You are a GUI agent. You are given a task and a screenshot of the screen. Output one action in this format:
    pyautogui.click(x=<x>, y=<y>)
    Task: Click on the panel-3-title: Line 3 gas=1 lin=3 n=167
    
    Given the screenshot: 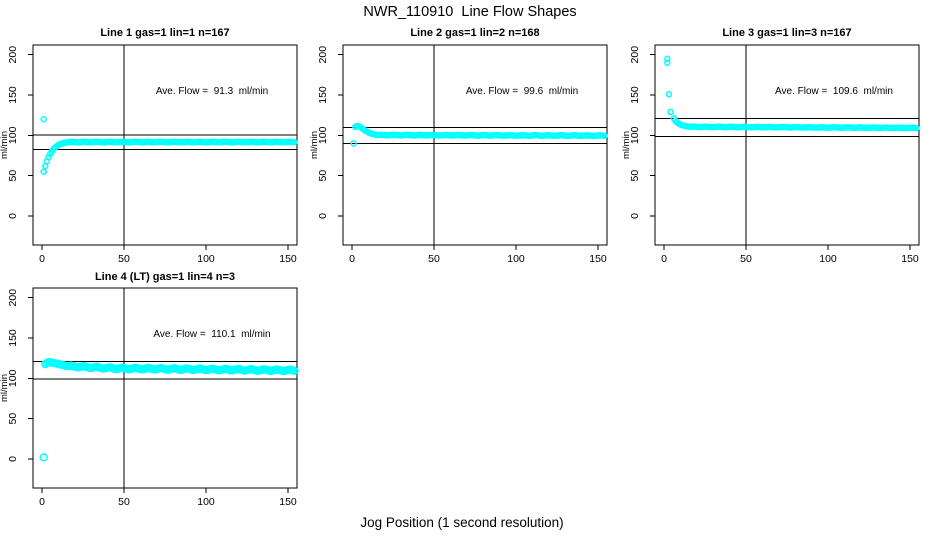 What is the action you would take?
    pyautogui.click(x=787, y=33)
    